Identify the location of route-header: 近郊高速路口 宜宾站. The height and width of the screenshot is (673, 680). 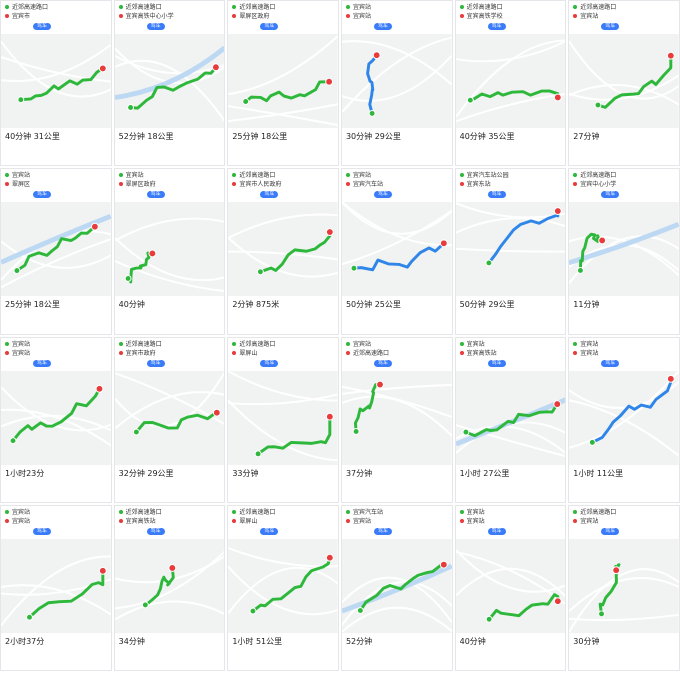
(624, 517).